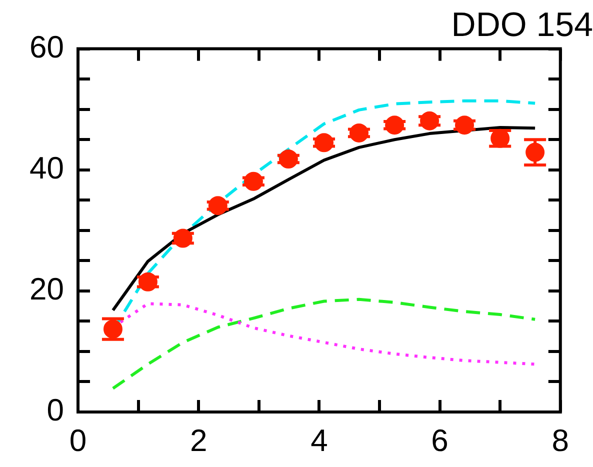 The height and width of the screenshot is (467, 593). Describe the element at coordinates (47, 288) in the screenshot. I see `y-tick-label: 20` at that location.